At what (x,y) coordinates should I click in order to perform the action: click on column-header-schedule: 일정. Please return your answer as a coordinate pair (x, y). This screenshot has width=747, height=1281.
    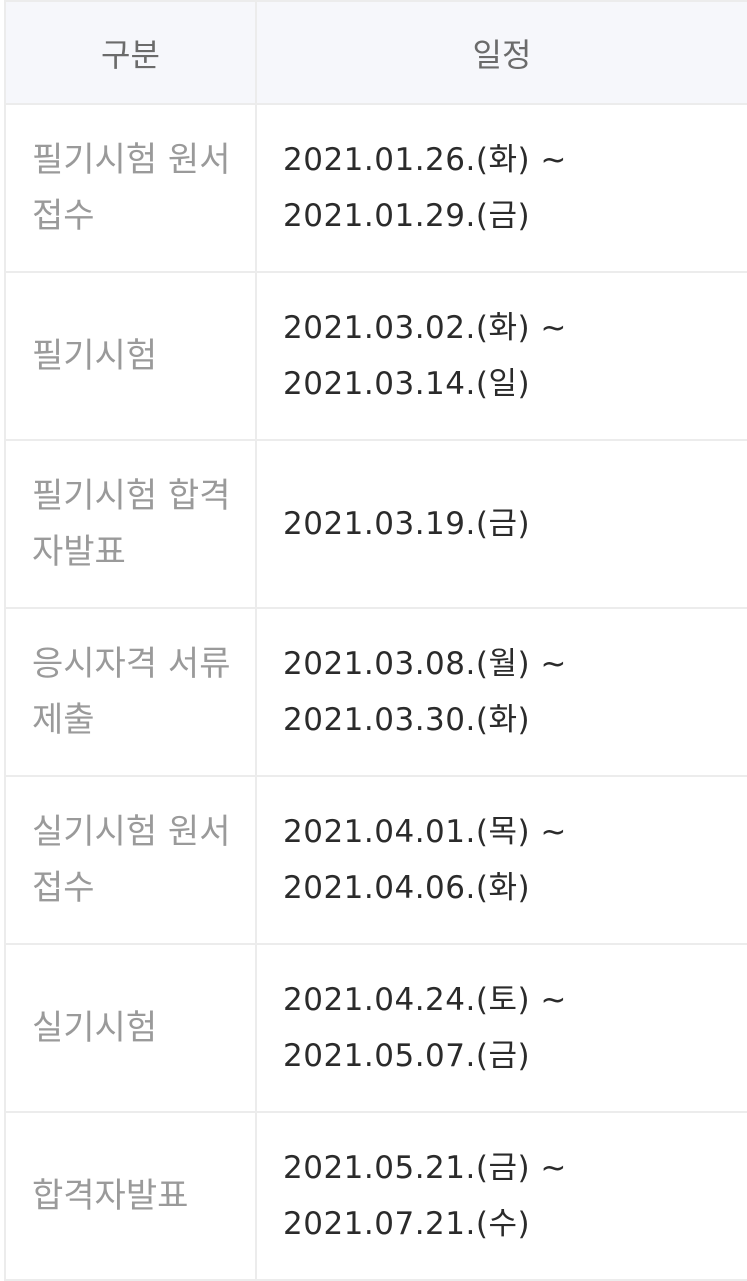
    Looking at the image, I should click on (501, 52).